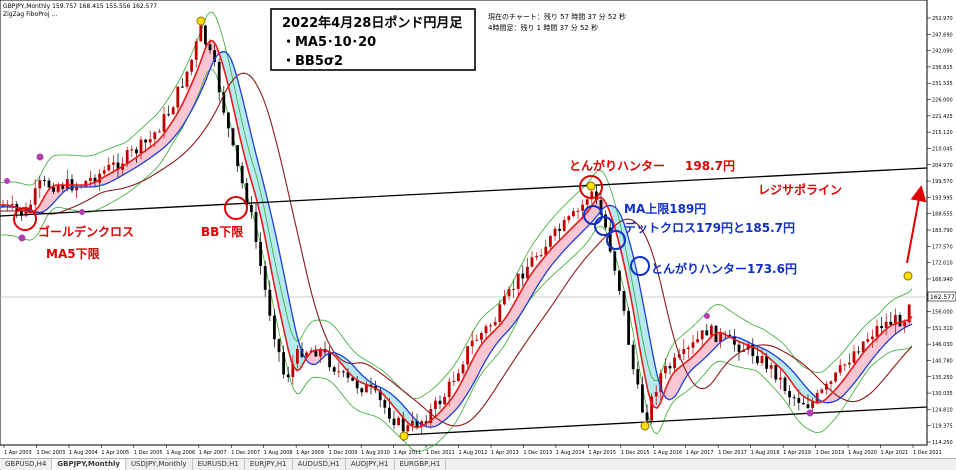 The width and height of the screenshot is (956, 470). Describe the element at coordinates (26, 464) in the screenshot. I see `tab-gbpusd-h4: GBPUSD,H4` at that location.